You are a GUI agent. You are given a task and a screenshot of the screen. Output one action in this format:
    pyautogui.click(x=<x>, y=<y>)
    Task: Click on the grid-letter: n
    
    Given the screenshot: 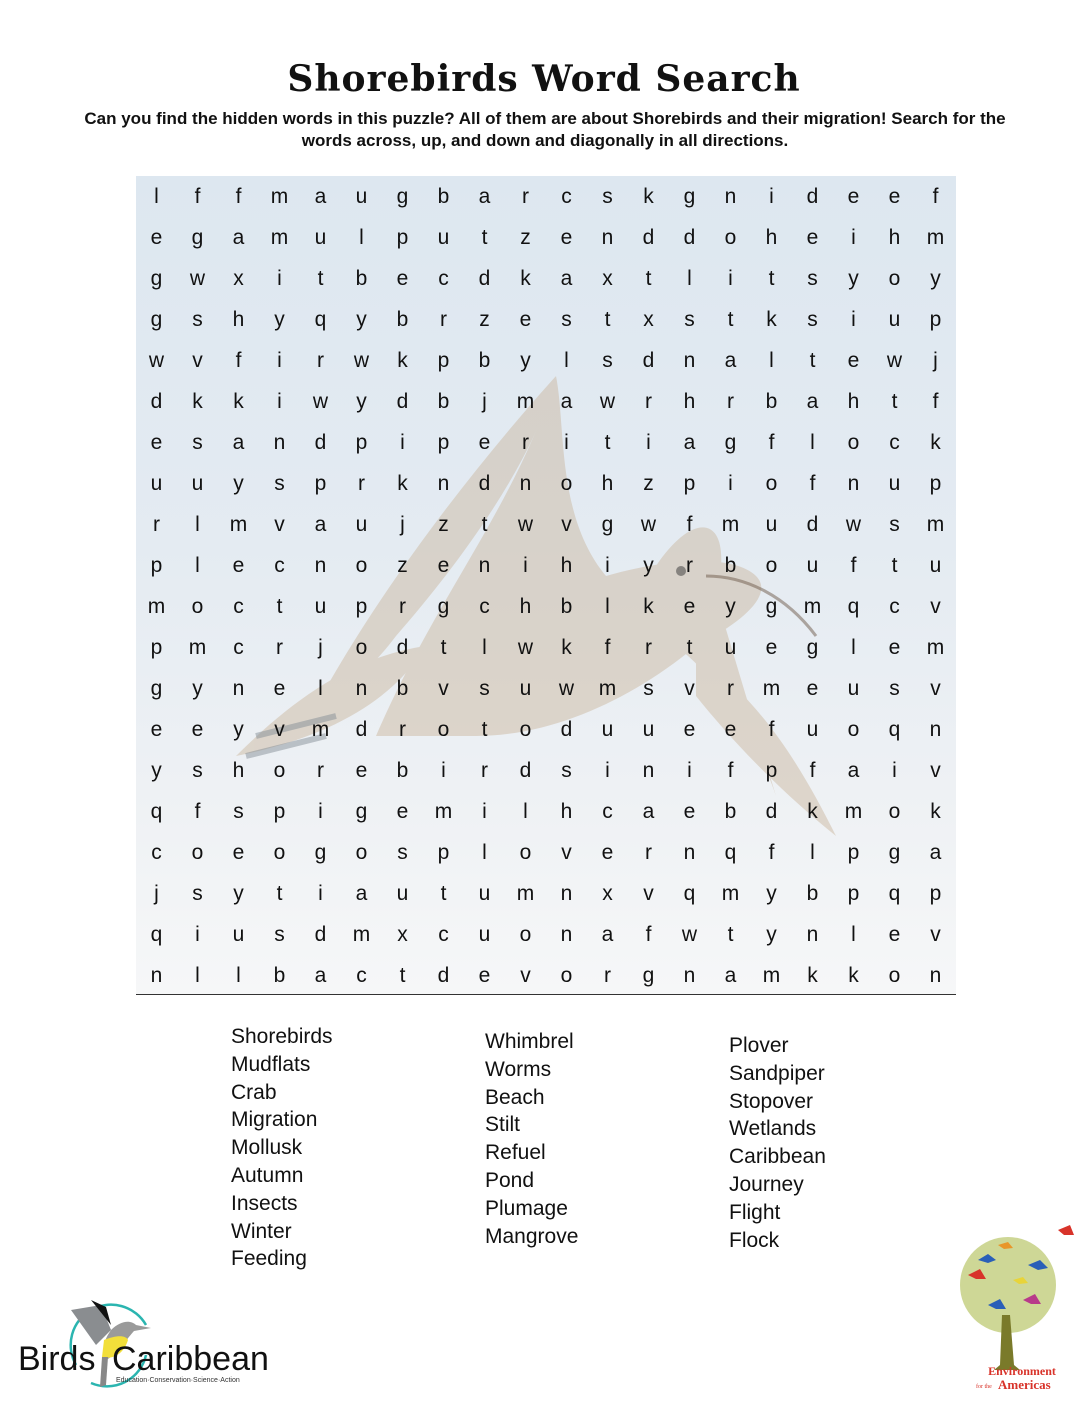 What is the action you would take?
    pyautogui.click(x=689, y=975)
    